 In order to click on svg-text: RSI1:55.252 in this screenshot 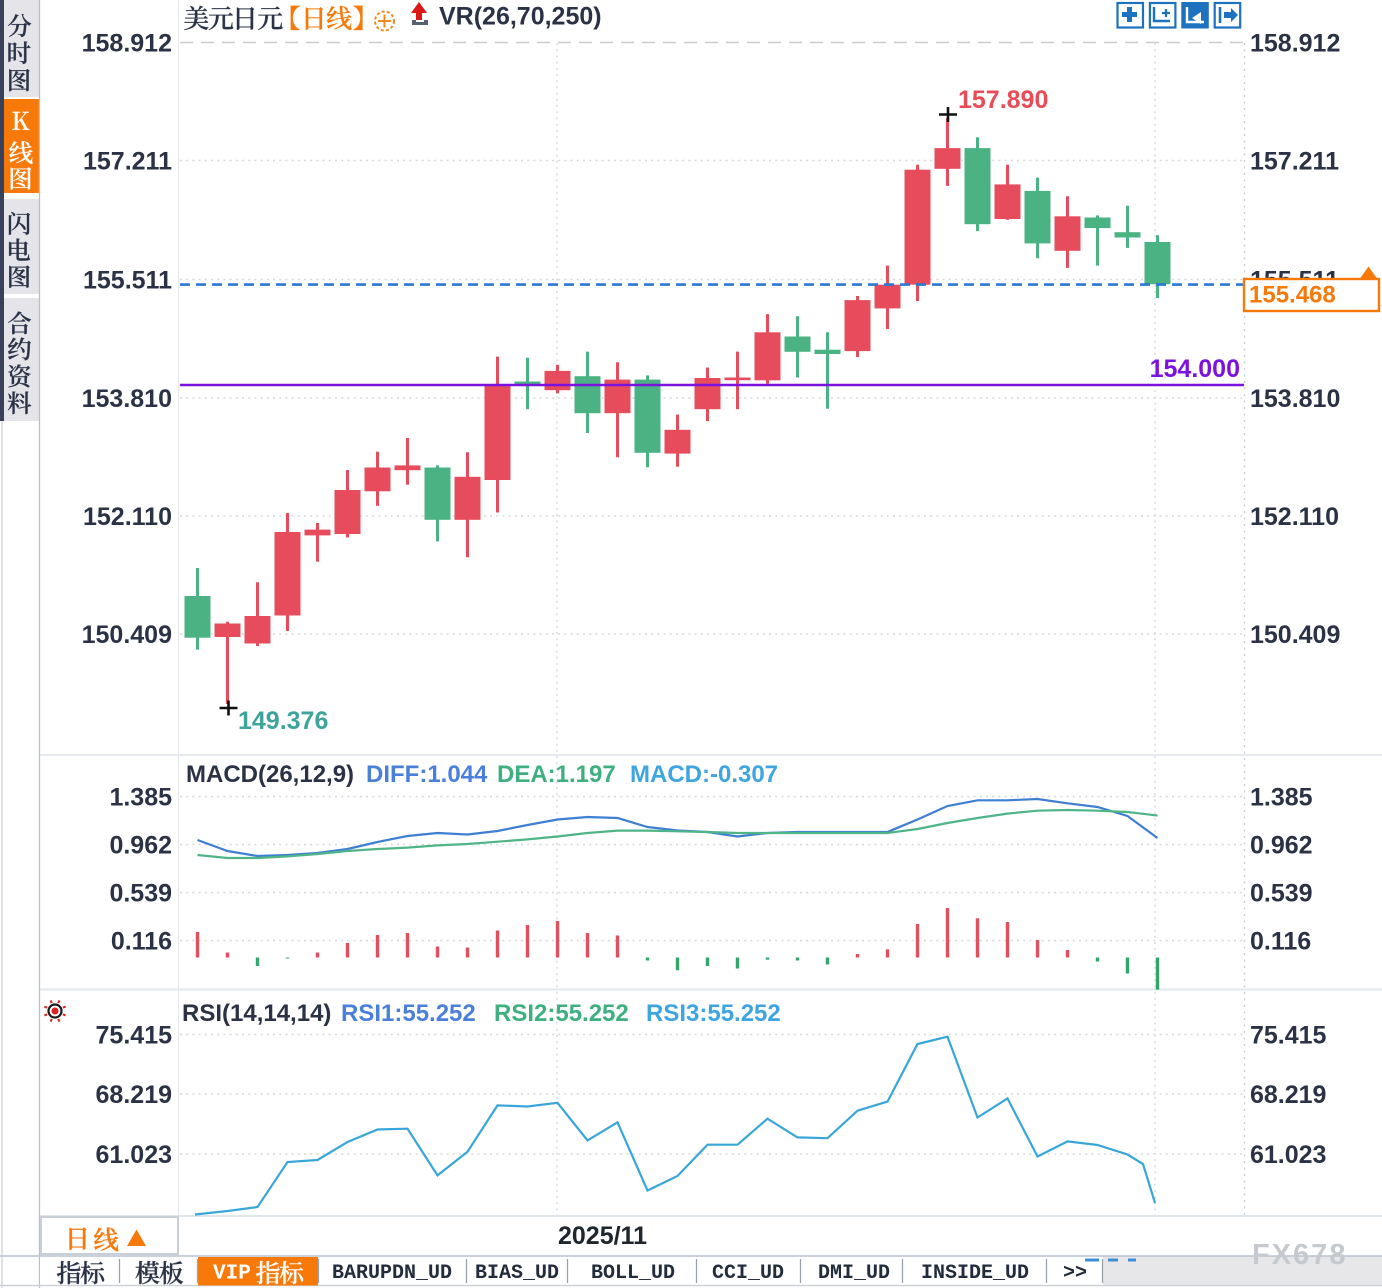, I will do `click(408, 1013)`.